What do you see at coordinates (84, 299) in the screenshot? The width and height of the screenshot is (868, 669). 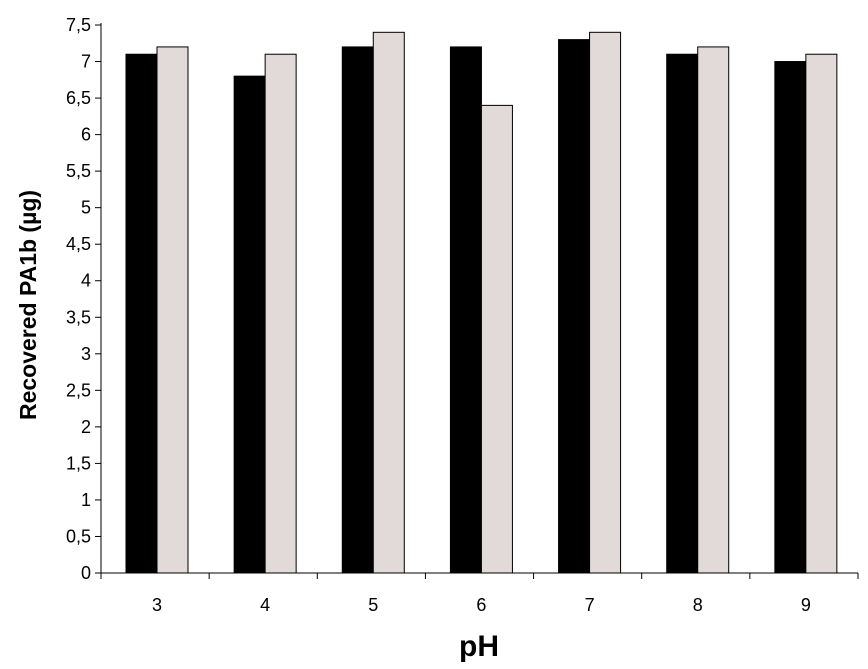 I see `y-axis: 0 0,5 1 1,5 2 2,5 3 3,5 4 4,5 5 5,5 6 6,5 7 7,5` at bounding box center [84, 299].